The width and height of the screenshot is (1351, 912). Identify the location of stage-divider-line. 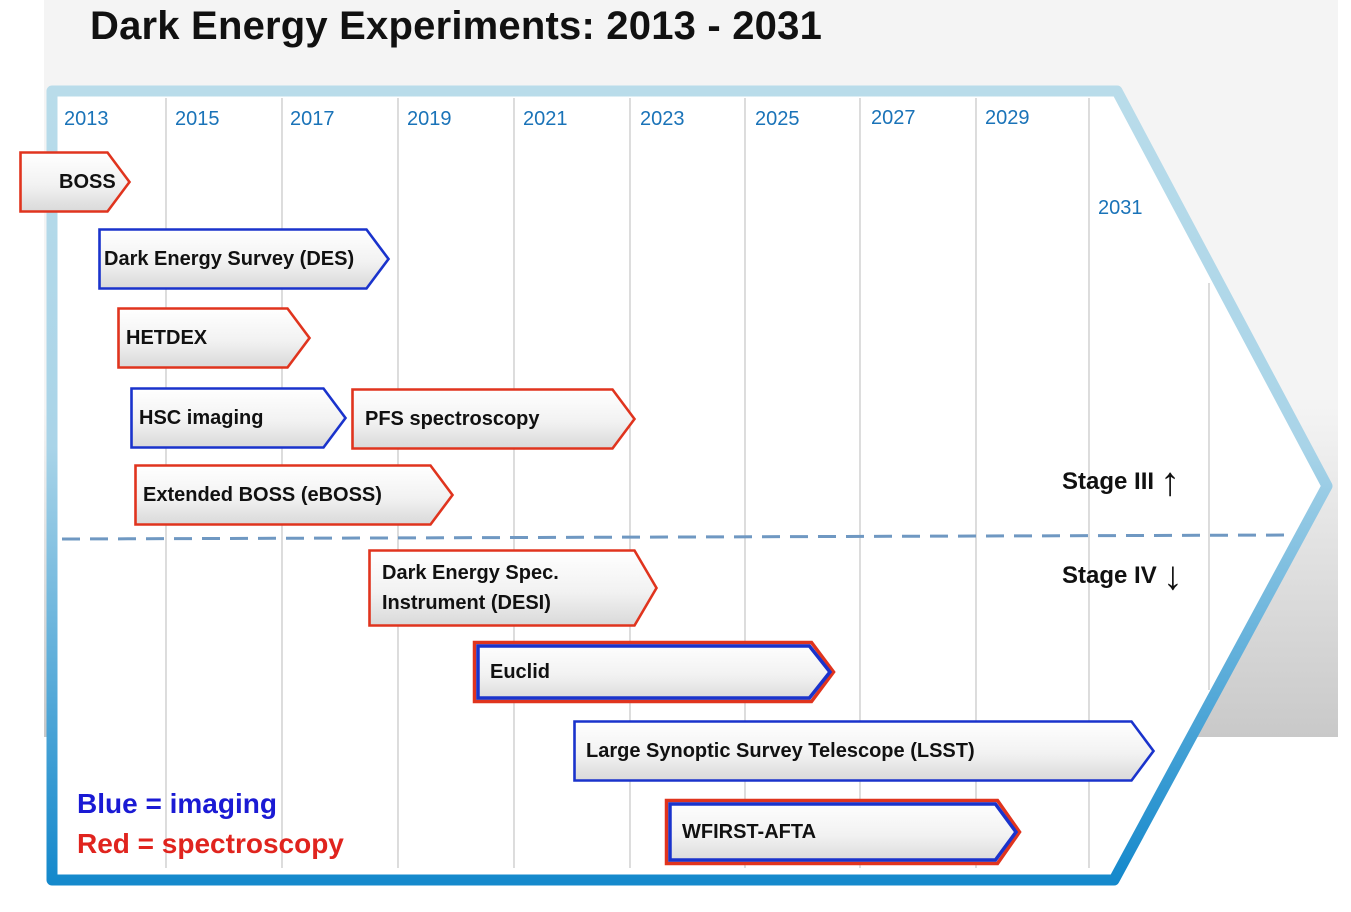
(677, 537).